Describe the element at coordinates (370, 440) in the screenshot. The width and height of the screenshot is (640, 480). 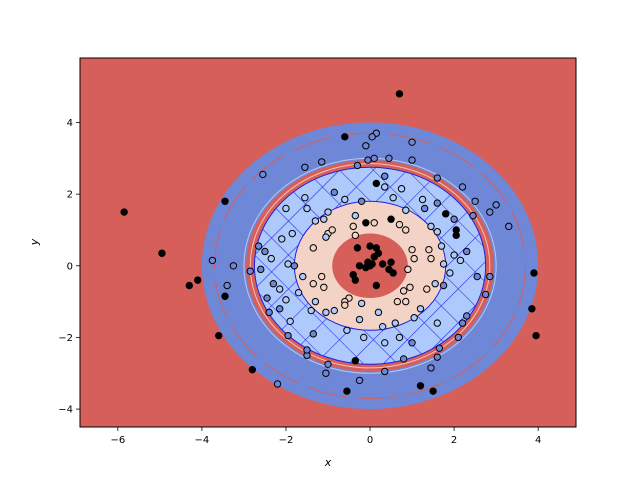
I see `x-tick-label: 0` at that location.